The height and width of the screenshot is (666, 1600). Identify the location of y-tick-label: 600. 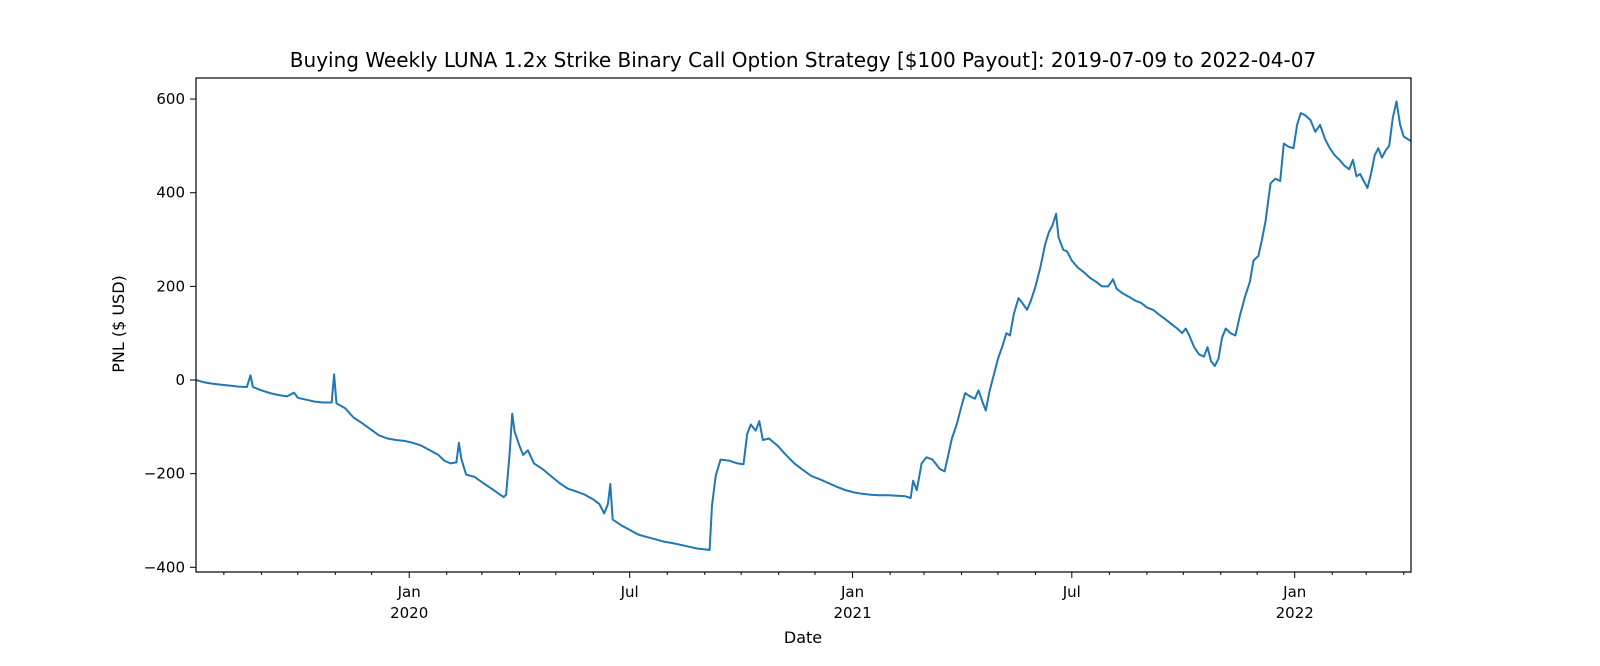
(170, 99).